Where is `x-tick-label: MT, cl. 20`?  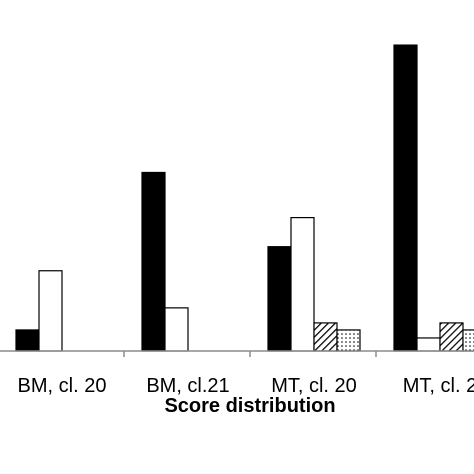 x-tick-label: MT, cl. 20 is located at coordinates (314, 386).